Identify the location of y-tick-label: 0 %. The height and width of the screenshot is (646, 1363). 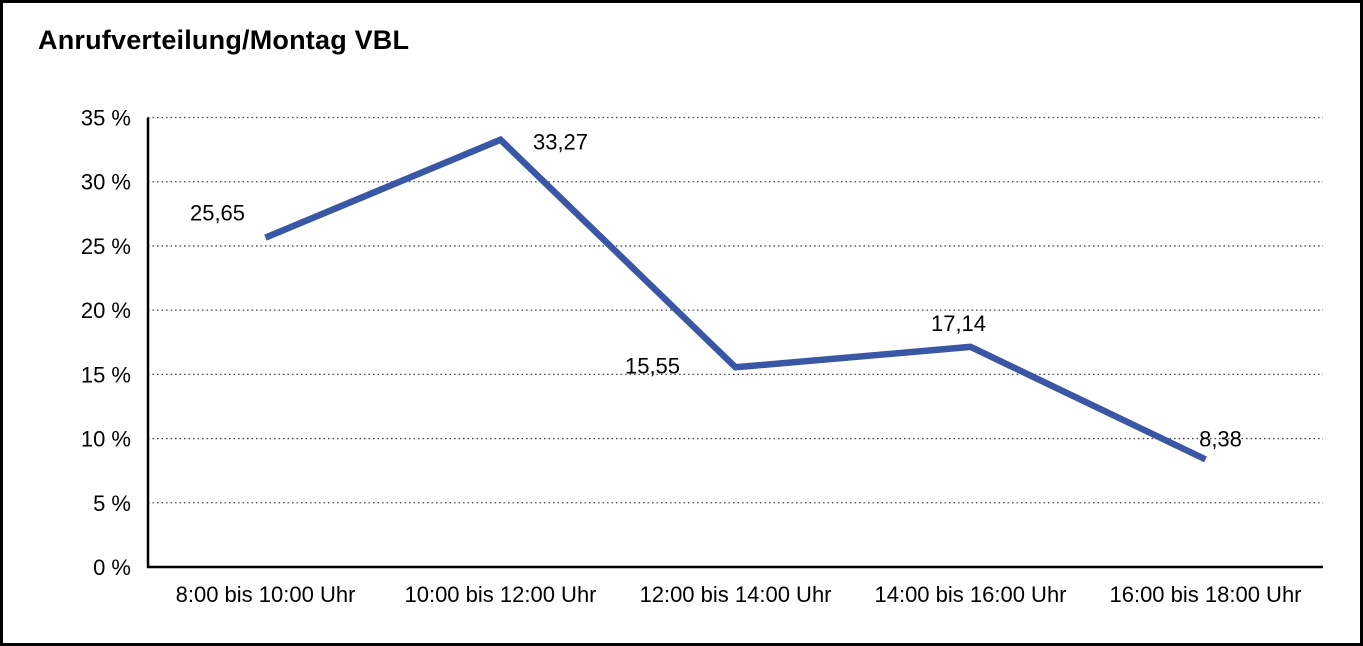
(112, 567).